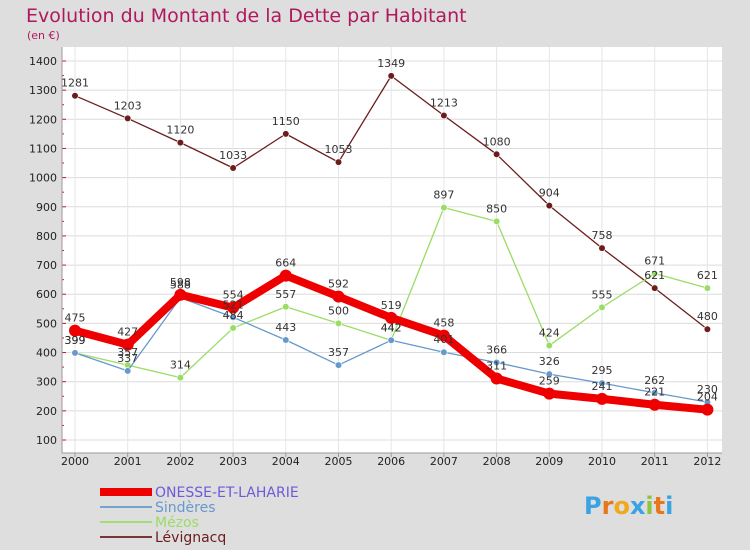  What do you see at coordinates (549, 193) in the screenshot?
I see `data-label: 904` at bounding box center [549, 193].